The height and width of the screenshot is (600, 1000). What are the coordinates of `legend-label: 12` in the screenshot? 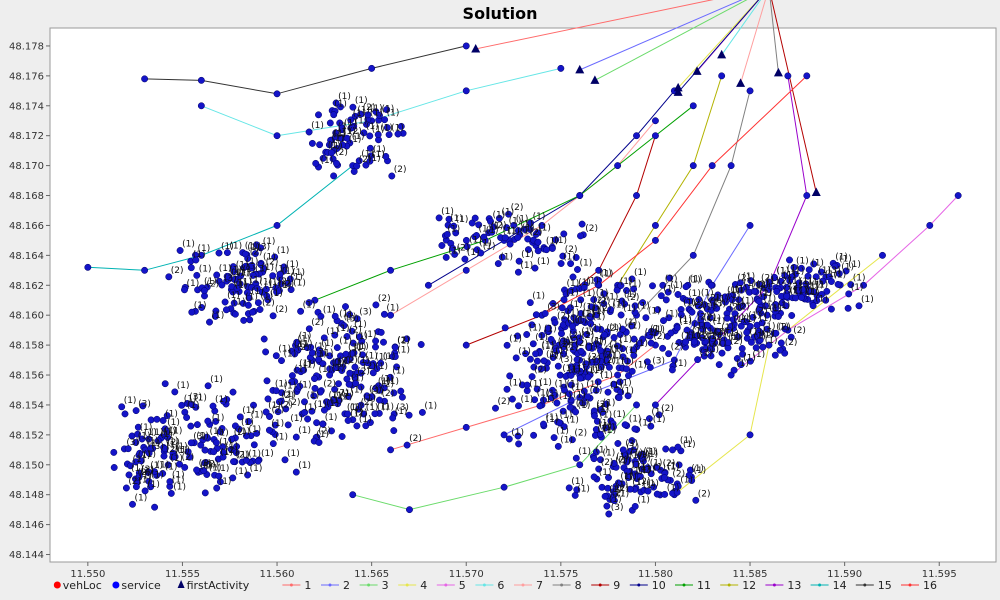 It's located at (749, 585).